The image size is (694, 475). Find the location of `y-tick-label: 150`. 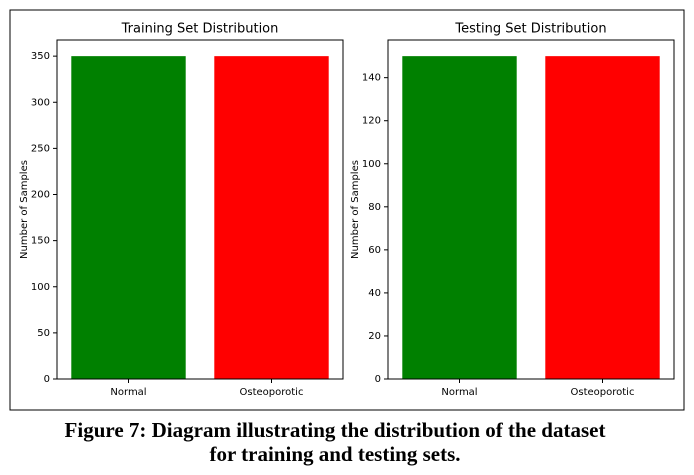

y-tick-label: 150 is located at coordinates (40, 241).